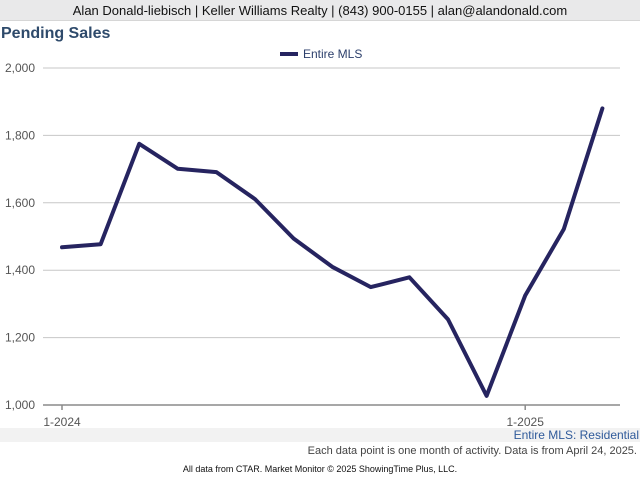 The width and height of the screenshot is (640, 480). I want to click on legend-label: Entire MLS, so click(333, 54).